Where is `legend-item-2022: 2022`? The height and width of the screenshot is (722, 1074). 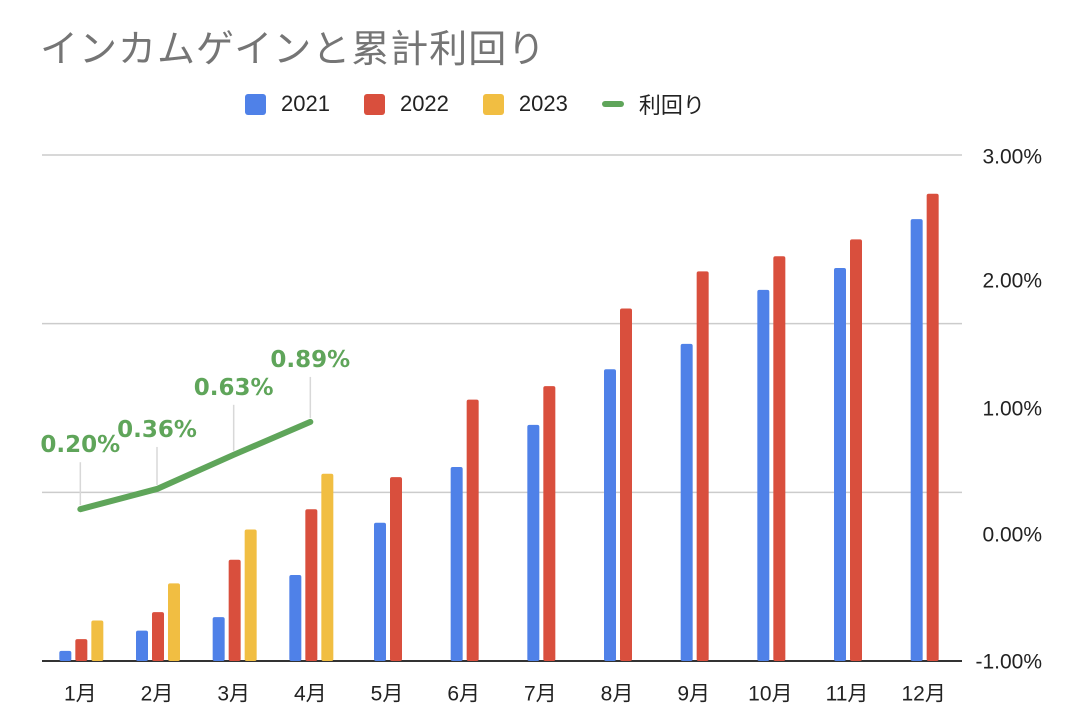 legend-item-2022: 2022 is located at coordinates (406, 104).